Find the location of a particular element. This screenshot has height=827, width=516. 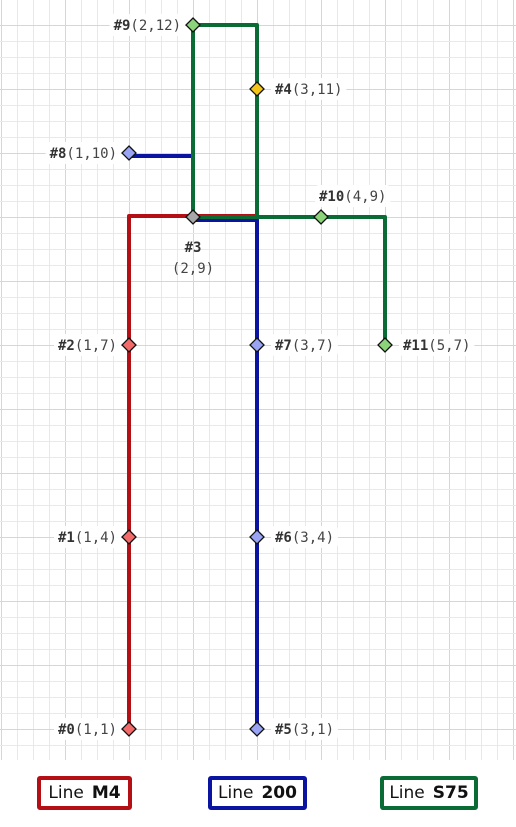

station-label-11: #11(5,7) is located at coordinates (437, 345).